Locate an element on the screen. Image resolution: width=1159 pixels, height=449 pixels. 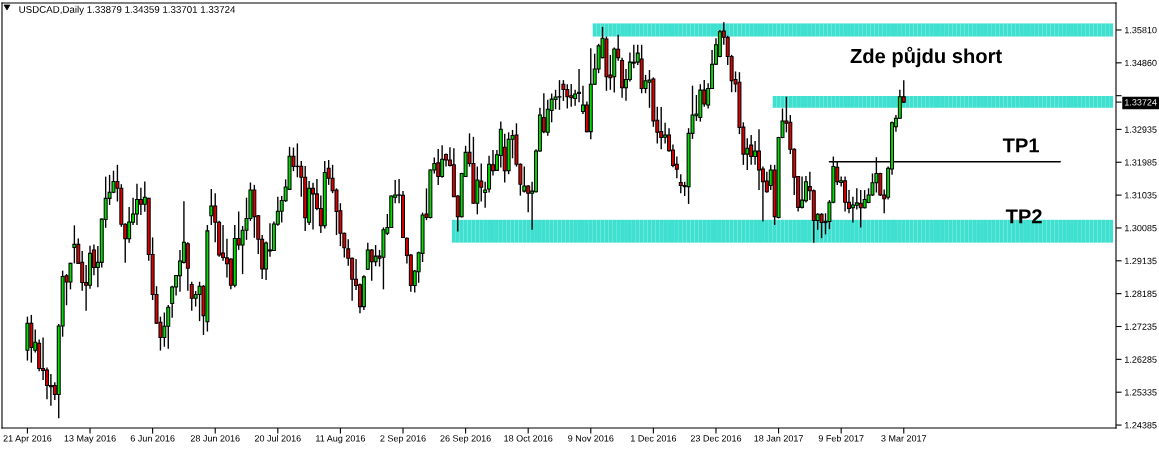
y-tick-label: 1.29135 is located at coordinates (1141, 261).